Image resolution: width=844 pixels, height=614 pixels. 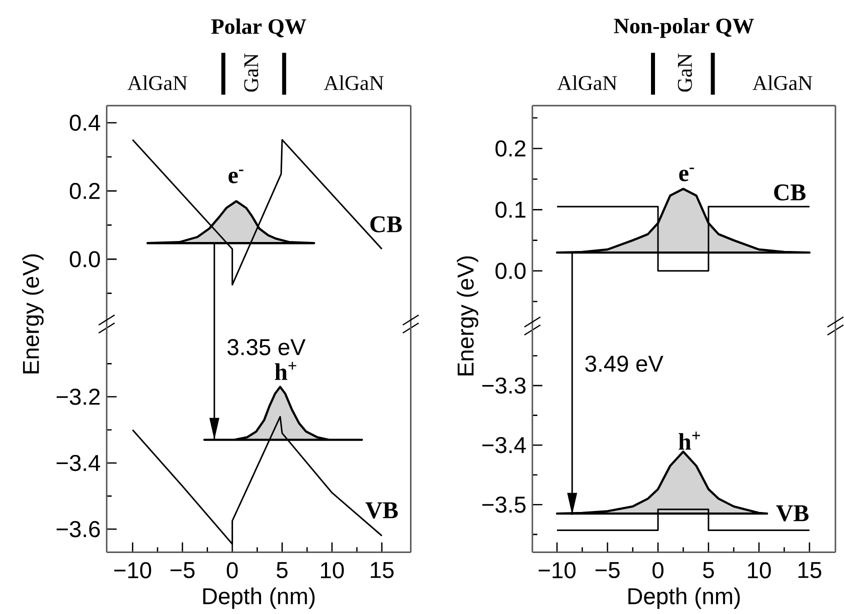 What do you see at coordinates (684, 28) in the screenshot?
I see `chart-title: Non-polar QW` at bounding box center [684, 28].